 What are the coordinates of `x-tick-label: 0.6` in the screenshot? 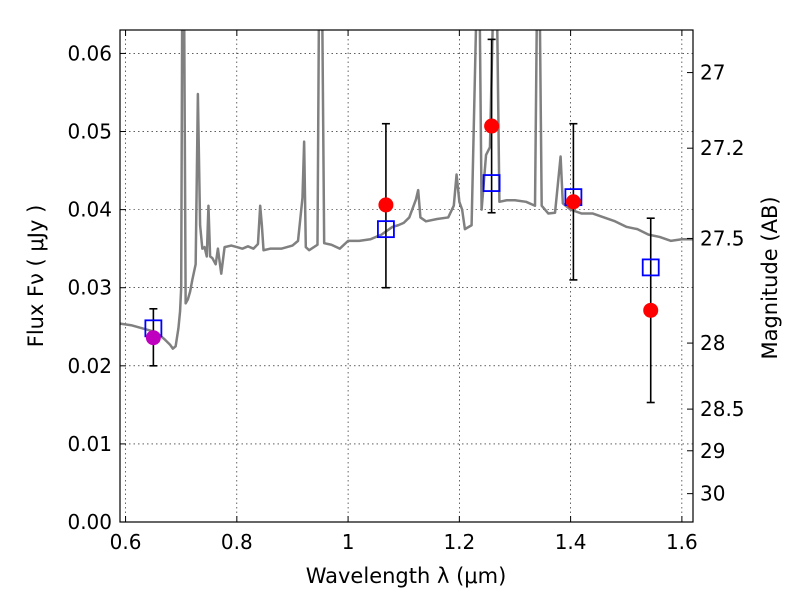 It's located at (126, 542).